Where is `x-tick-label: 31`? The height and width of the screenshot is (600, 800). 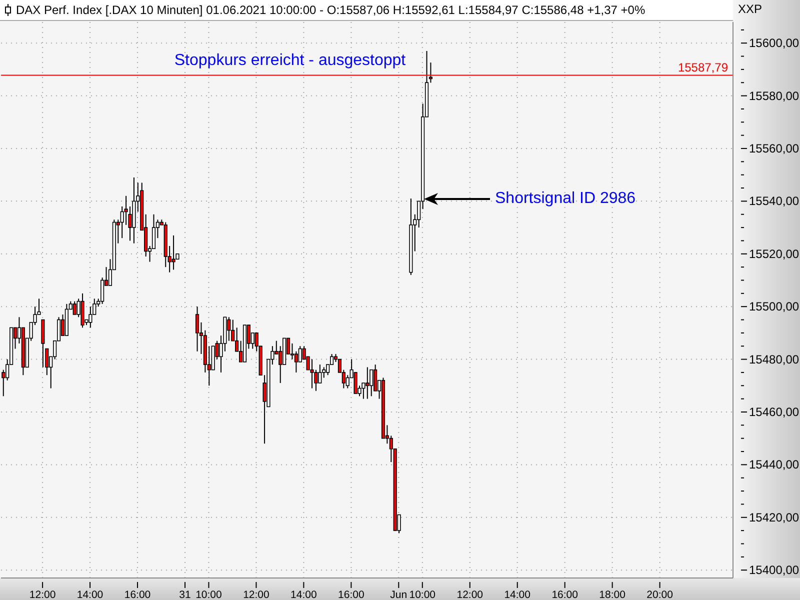 x-tick-label: 31 is located at coordinates (185, 594).